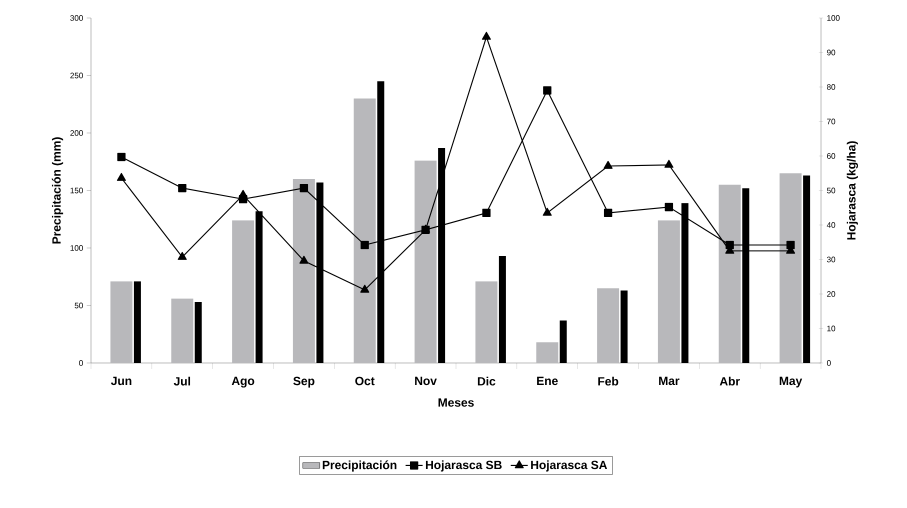 This screenshot has height=508, width=907. What do you see at coordinates (243, 382) in the screenshot?
I see `x-tick-label: Ago` at bounding box center [243, 382].